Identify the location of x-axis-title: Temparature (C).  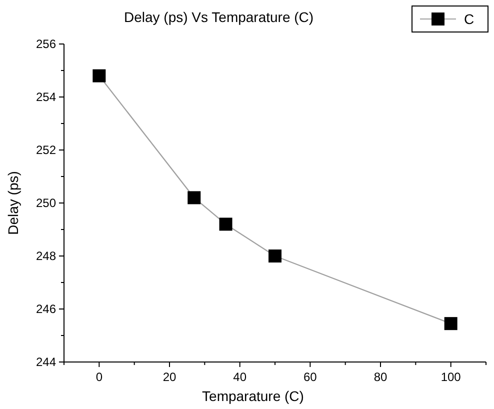
(253, 396).